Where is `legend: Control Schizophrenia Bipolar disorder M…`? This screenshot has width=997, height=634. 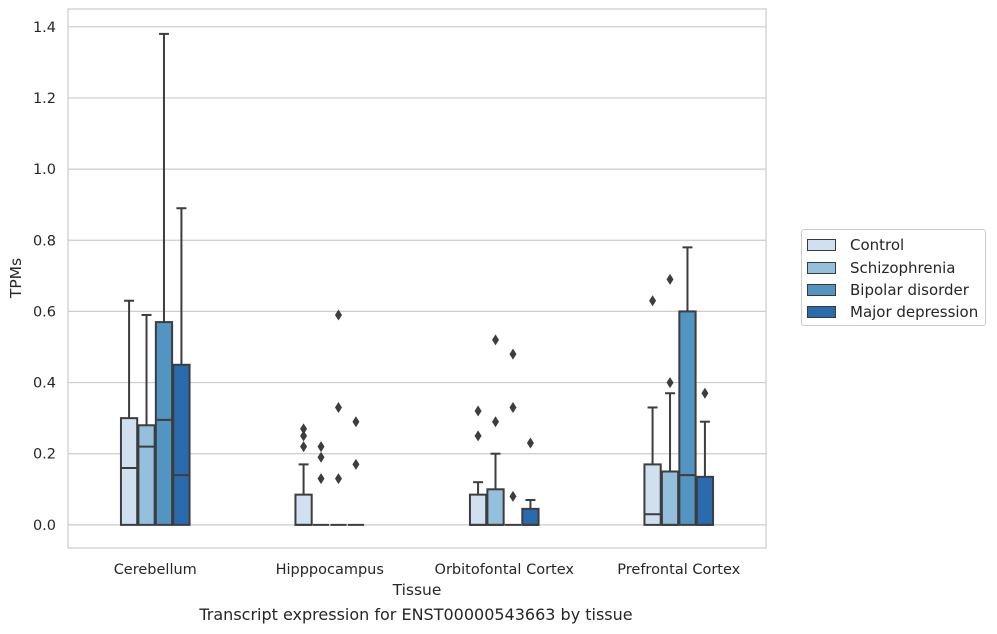
legend: Control Schizophrenia Bipolar disorder M… is located at coordinates (893, 277).